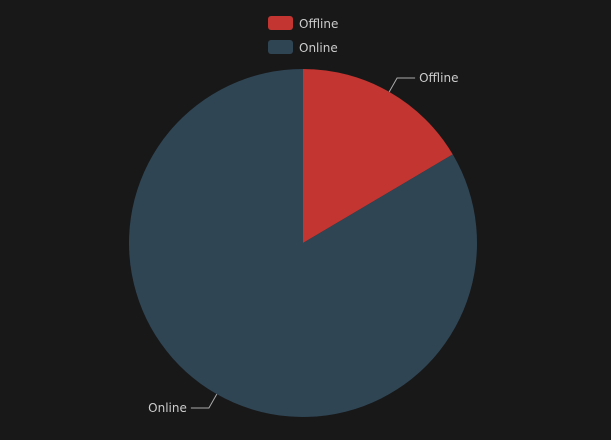 This screenshot has width=611, height=440. I want to click on legend-swatch-online, so click(280, 47).